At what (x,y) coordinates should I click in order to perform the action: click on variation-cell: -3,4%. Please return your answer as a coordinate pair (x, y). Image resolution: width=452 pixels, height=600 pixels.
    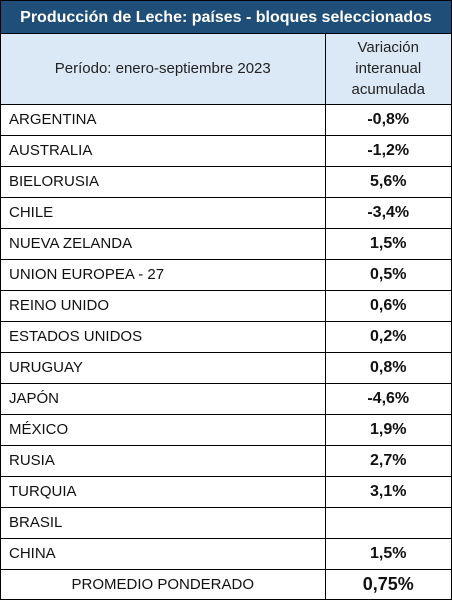
    Looking at the image, I should click on (387, 212).